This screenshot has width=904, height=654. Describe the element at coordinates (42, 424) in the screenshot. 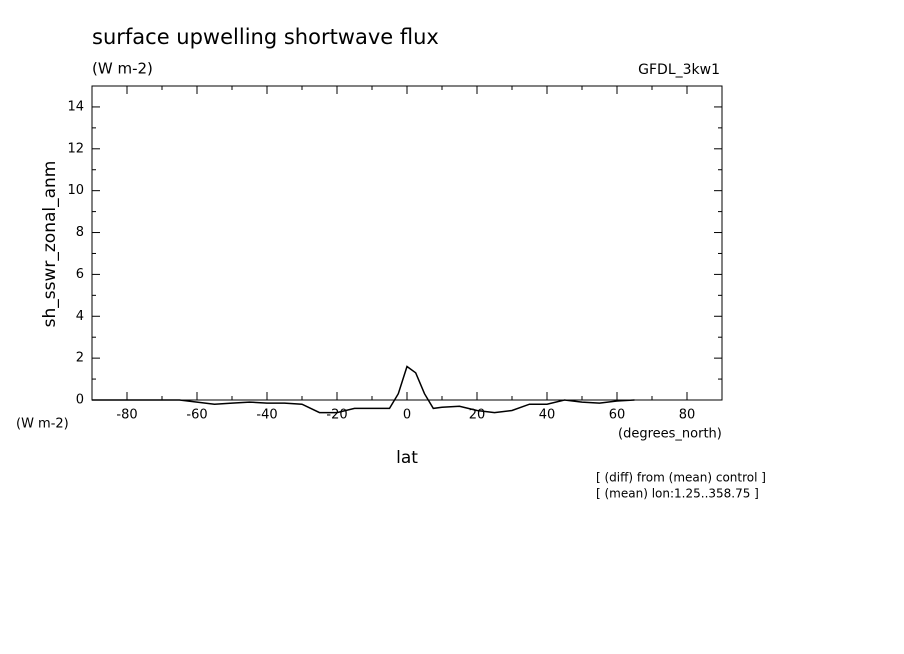

I see `y-units: (W m-2)` at that location.